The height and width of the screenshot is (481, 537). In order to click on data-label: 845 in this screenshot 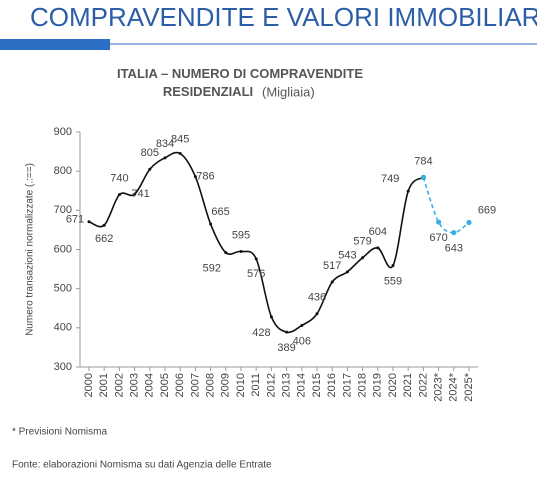, I will do `click(180, 139)`.